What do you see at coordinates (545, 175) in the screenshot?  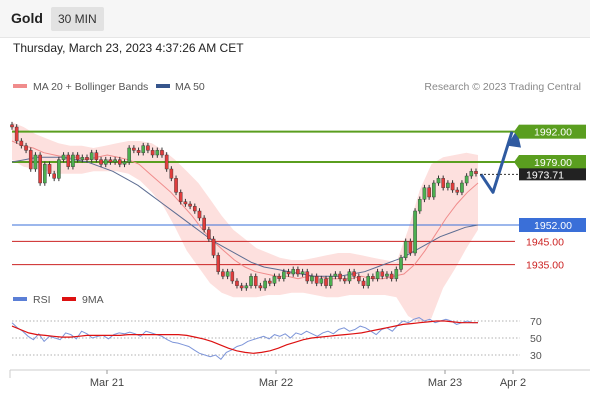 I see `last-price-label: 1973.71` at bounding box center [545, 175].